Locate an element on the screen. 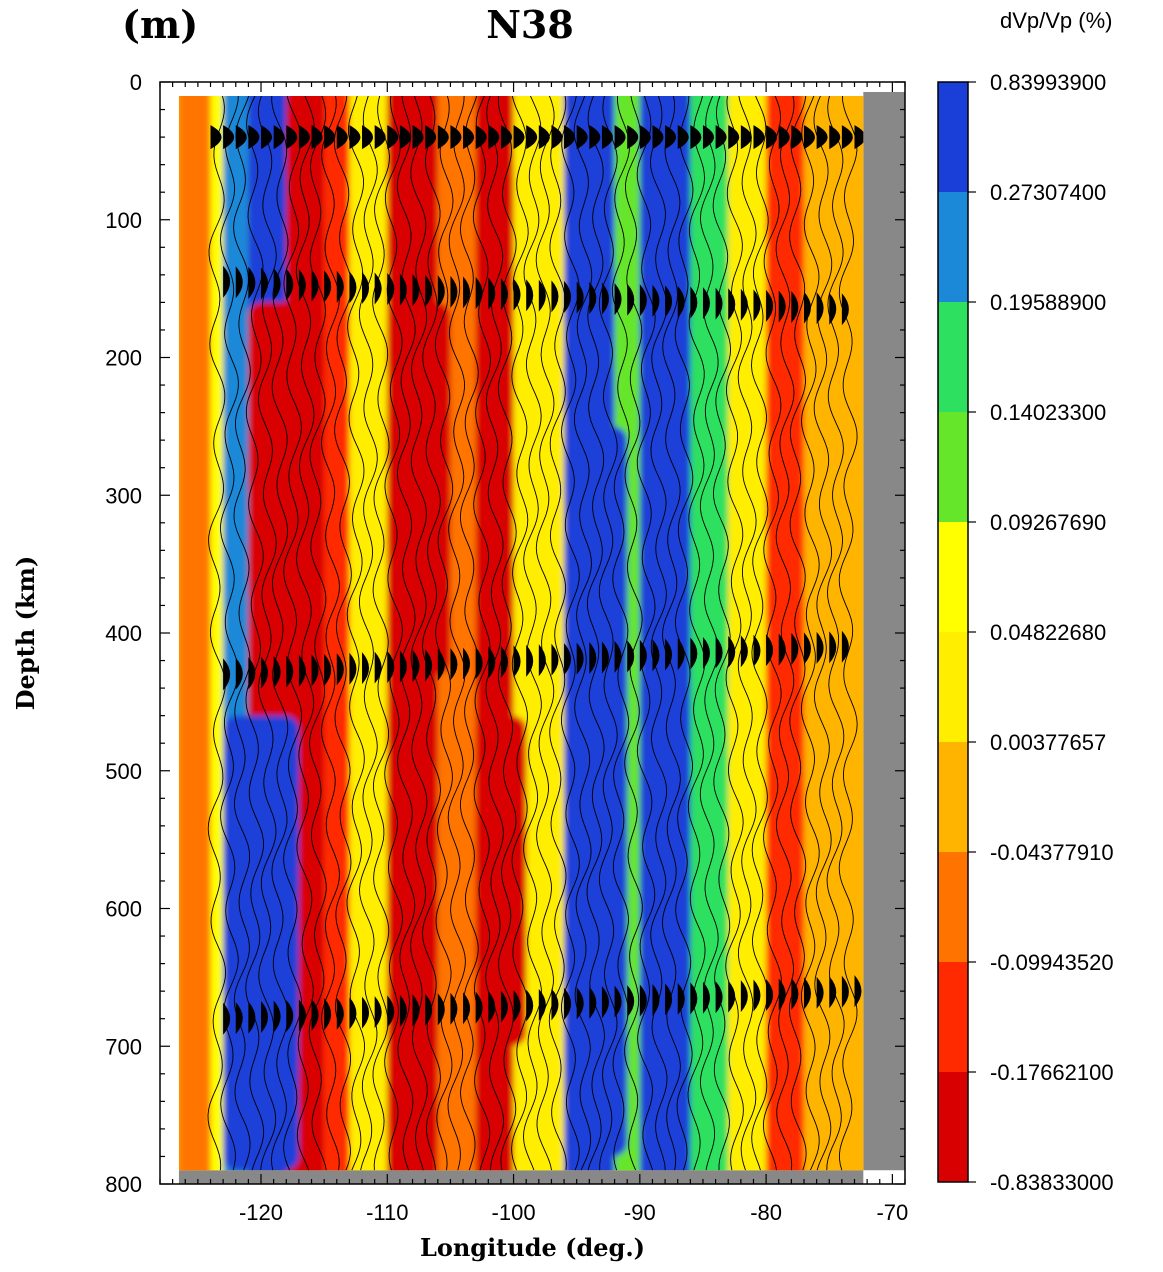 This screenshot has height=1272, width=1163. x-axis-title: Longitude (deg.) is located at coordinates (532, 1247).